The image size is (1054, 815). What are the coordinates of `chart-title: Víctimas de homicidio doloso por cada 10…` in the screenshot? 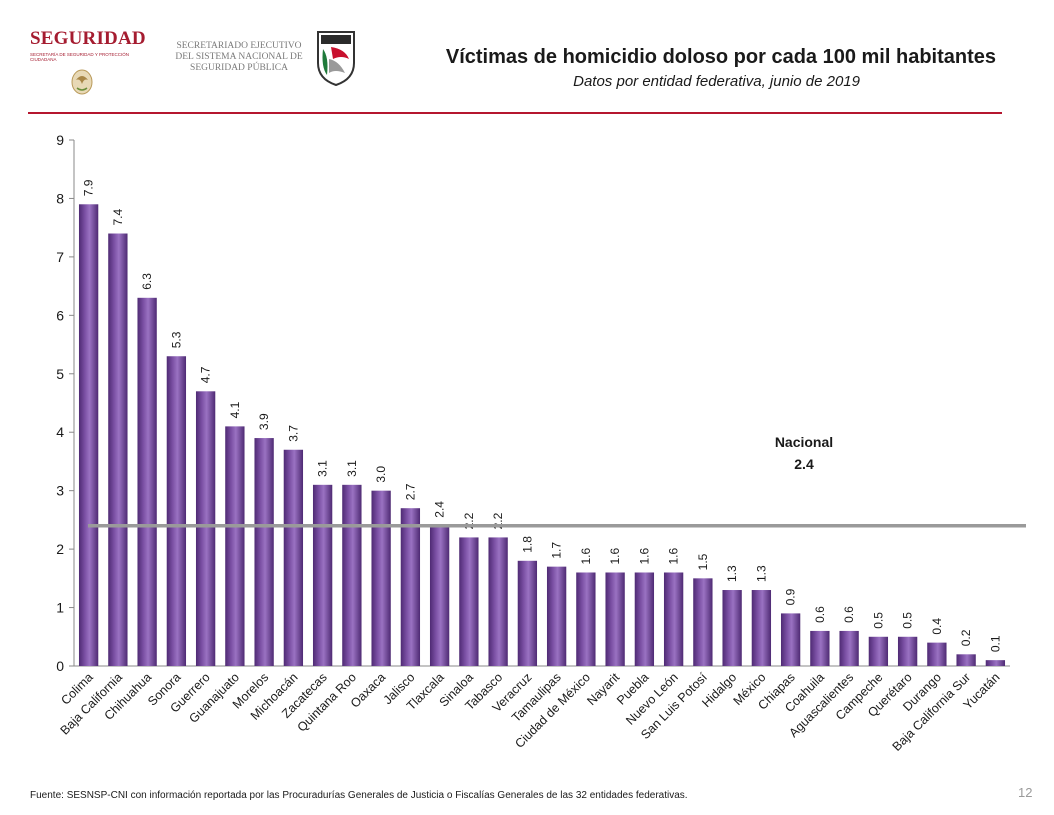 It's located at (720, 57).